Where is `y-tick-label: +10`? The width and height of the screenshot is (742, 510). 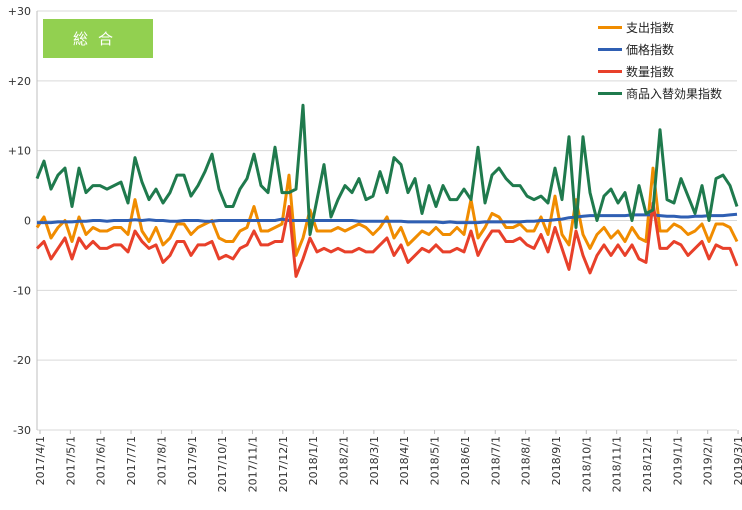
y-tick-label: +10 is located at coordinates (19, 151).